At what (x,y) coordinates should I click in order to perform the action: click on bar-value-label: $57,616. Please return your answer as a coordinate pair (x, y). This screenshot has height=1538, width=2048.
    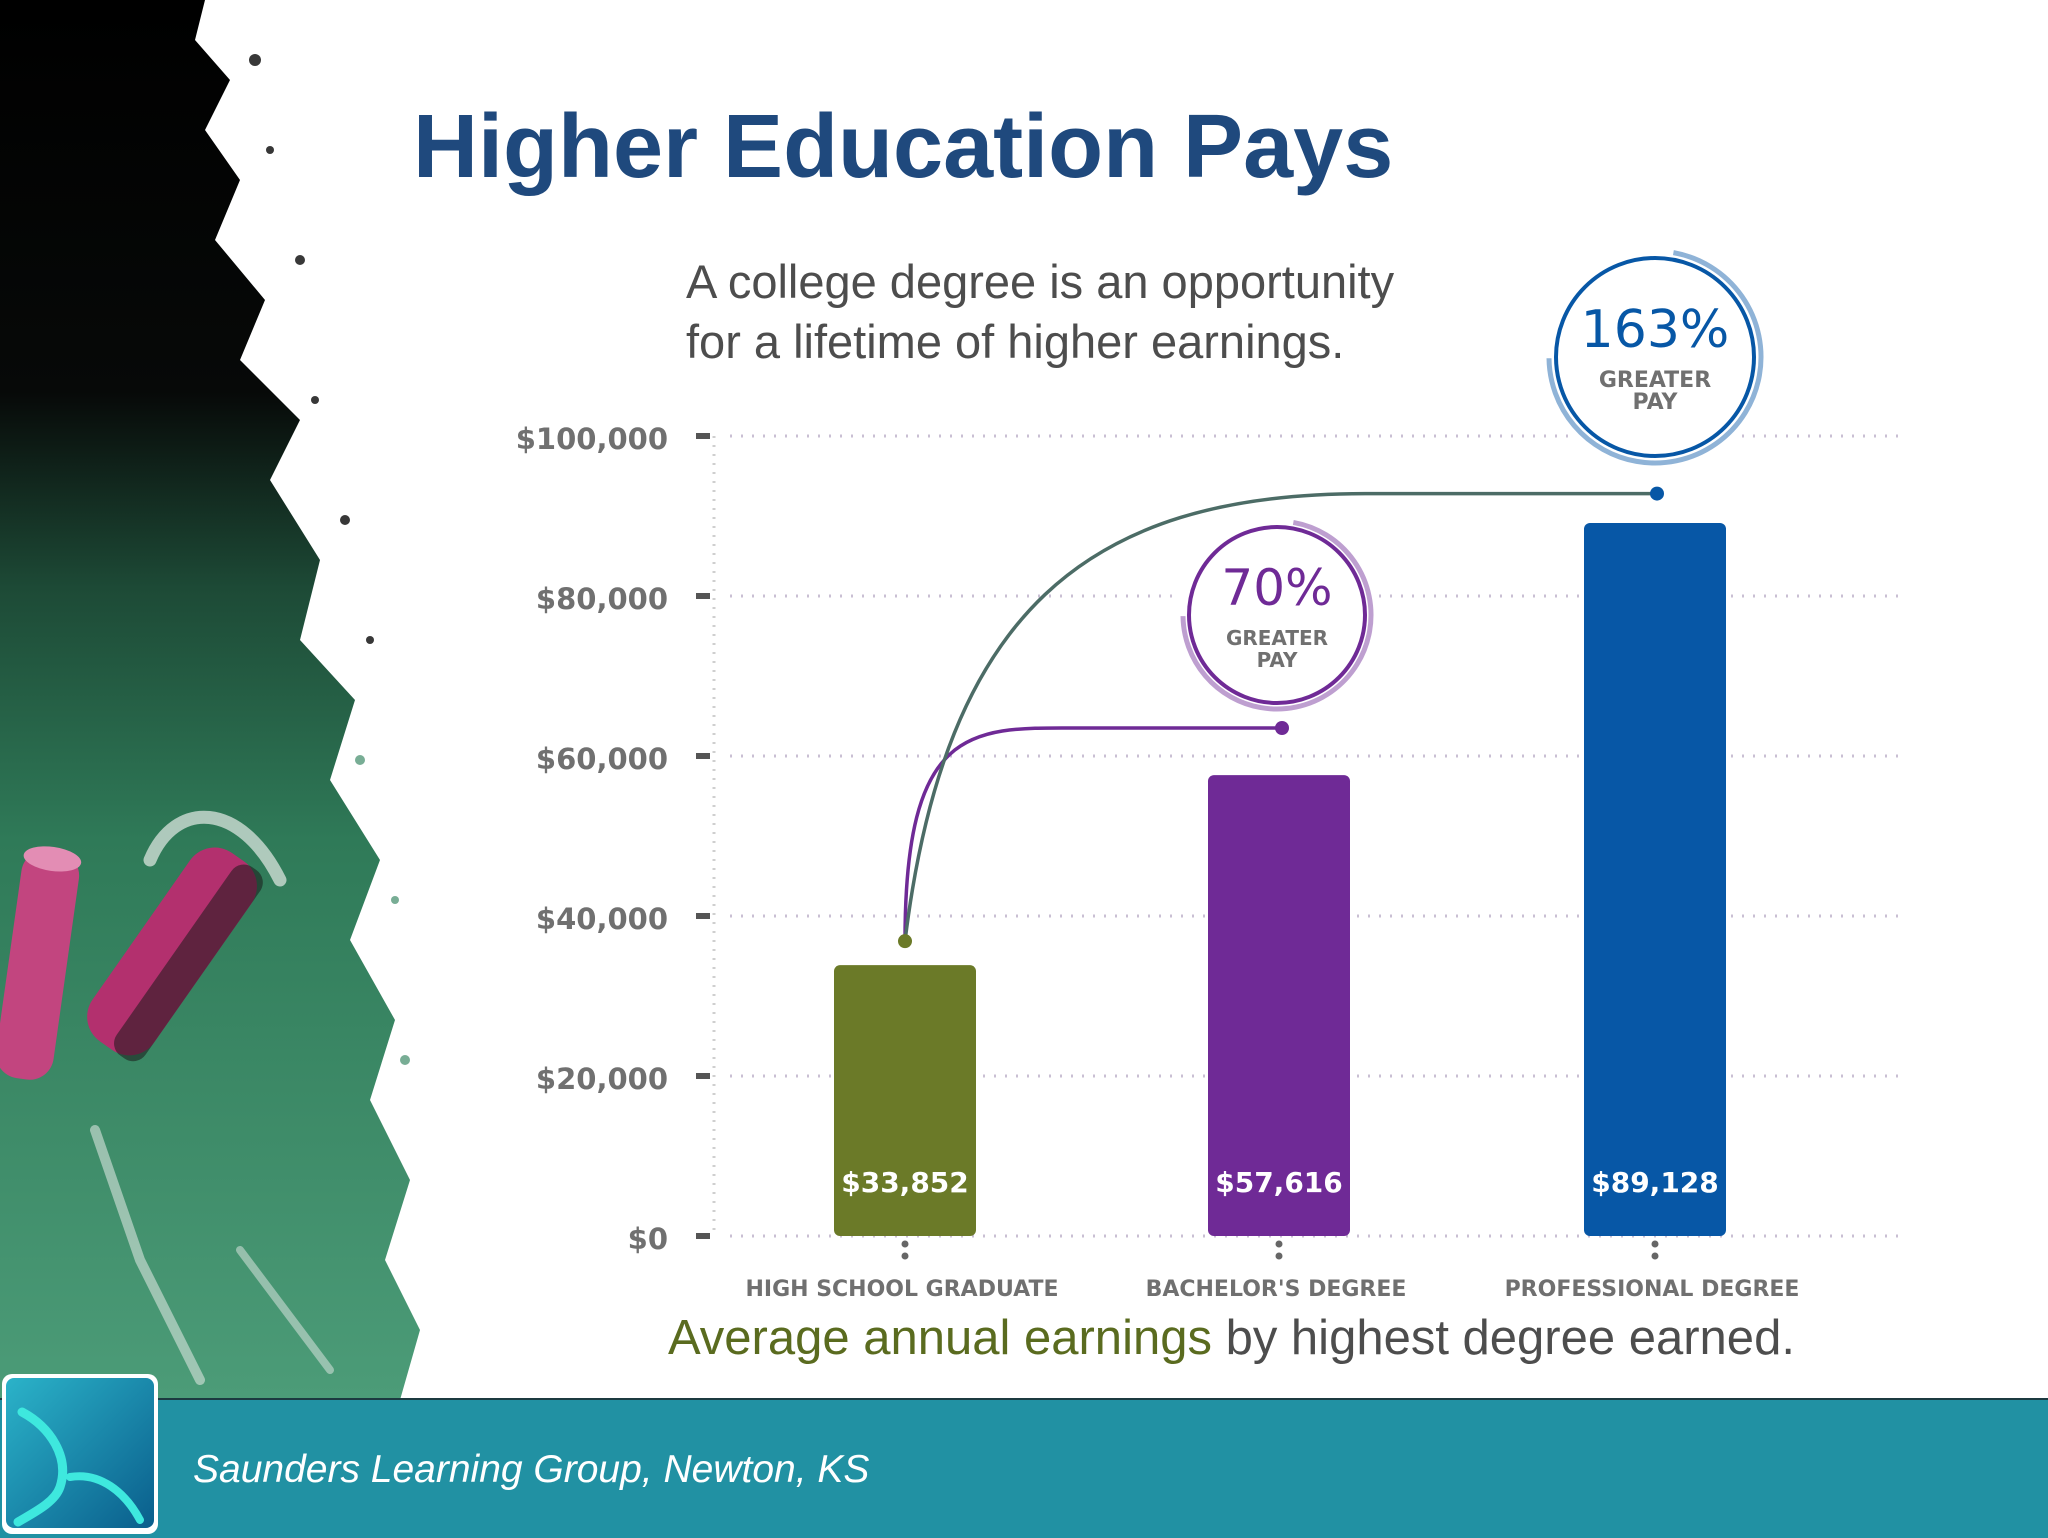
    Looking at the image, I should click on (1279, 1182).